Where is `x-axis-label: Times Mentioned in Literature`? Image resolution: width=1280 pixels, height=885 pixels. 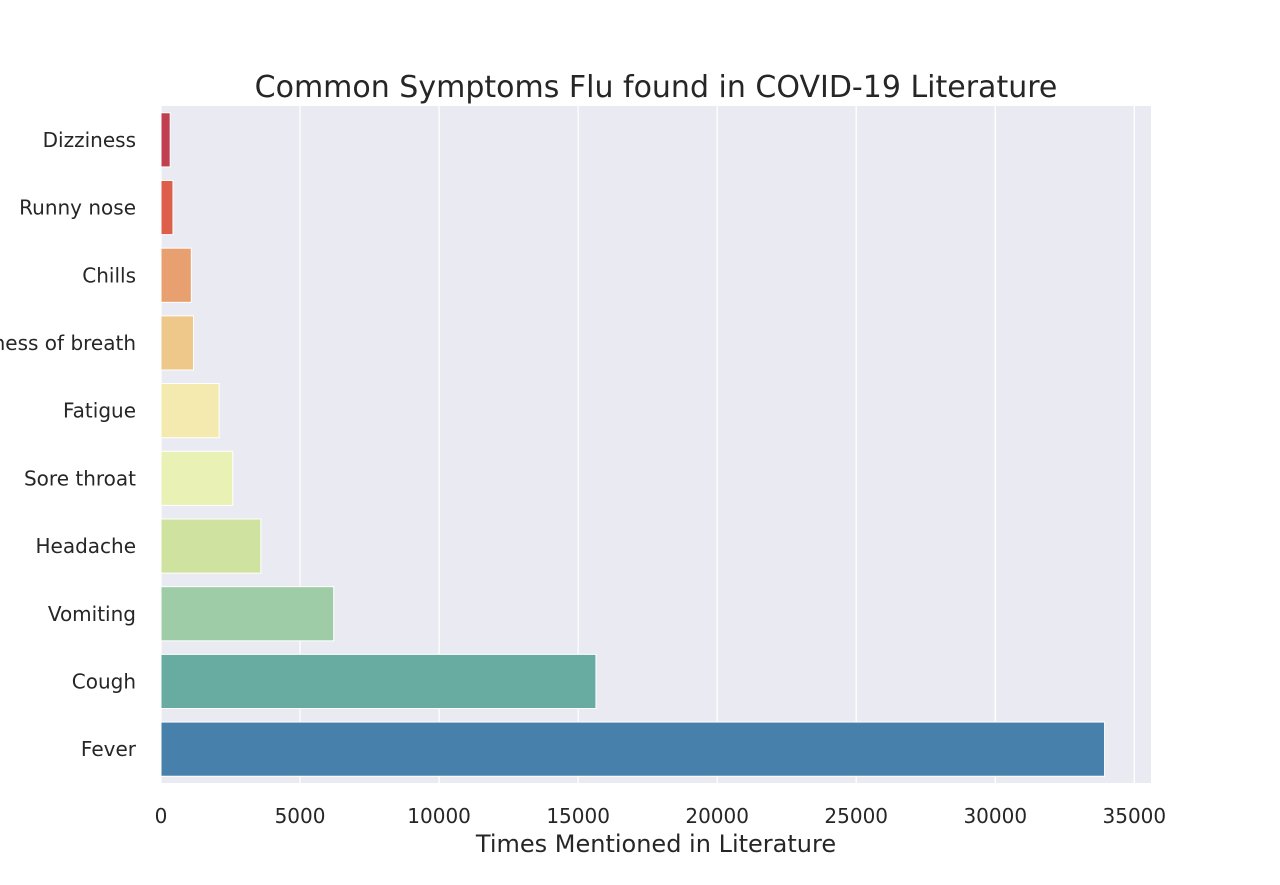
x-axis-label: Times Mentioned in Literature is located at coordinates (655, 844).